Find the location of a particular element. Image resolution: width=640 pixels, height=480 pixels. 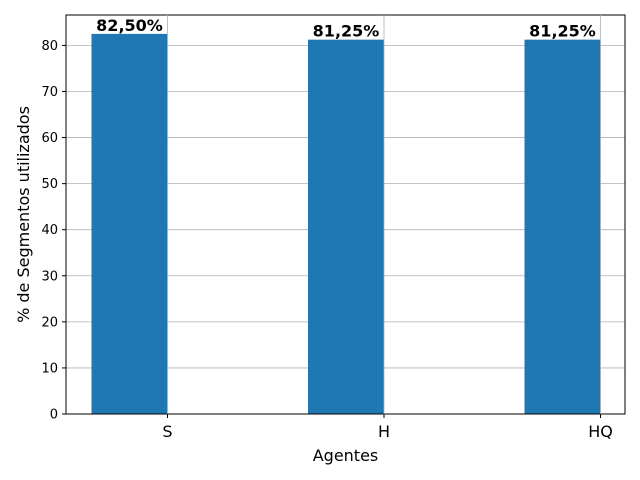

bar-hq is located at coordinates (562, 227).